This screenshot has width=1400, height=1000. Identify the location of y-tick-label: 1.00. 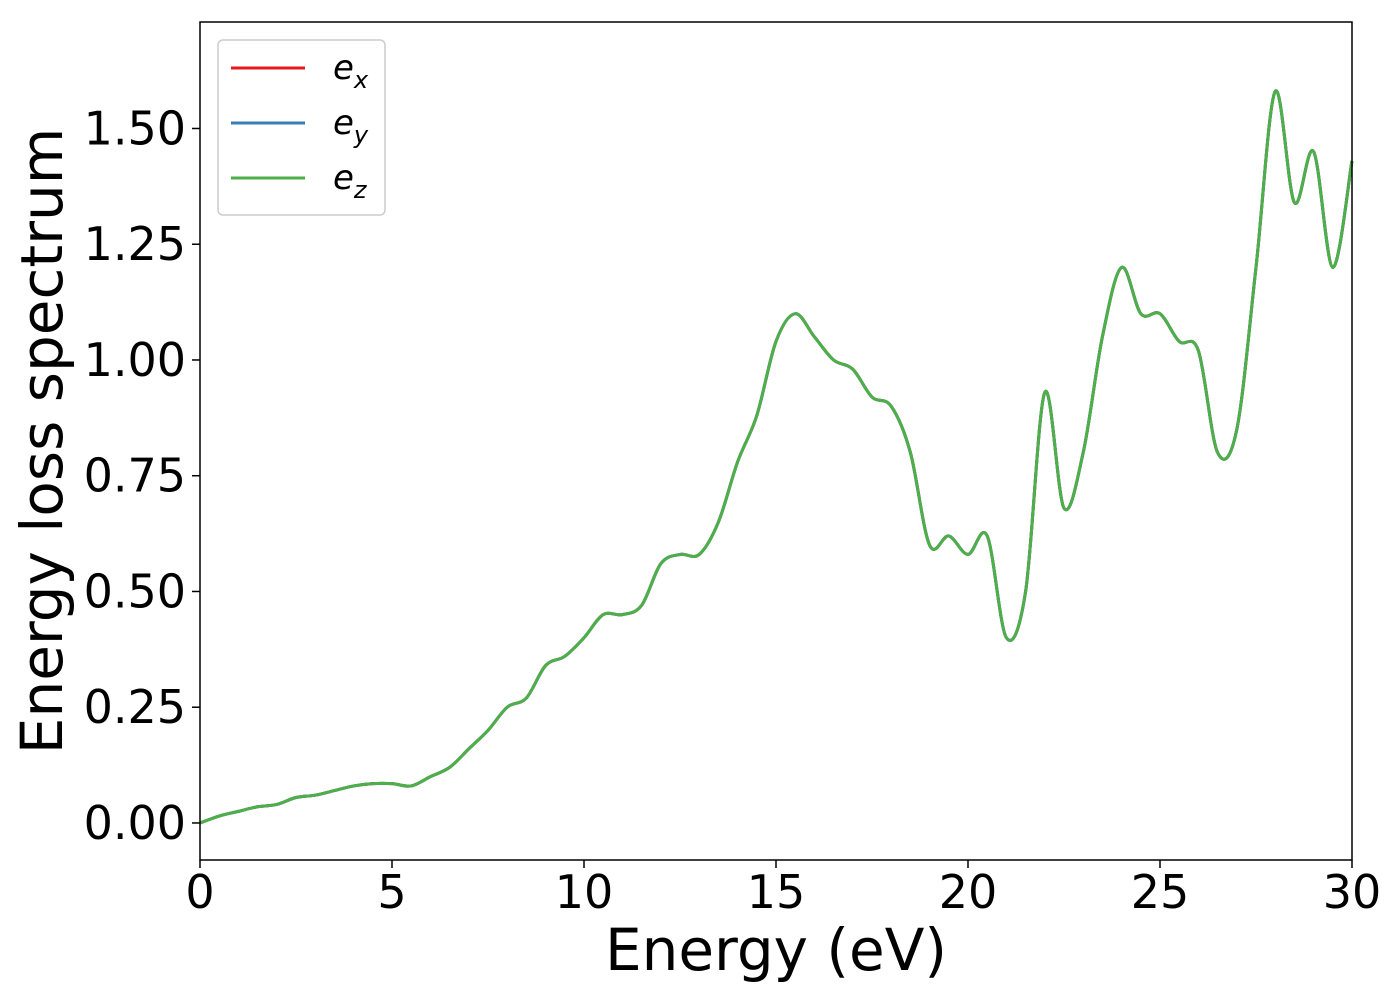
(135, 360).